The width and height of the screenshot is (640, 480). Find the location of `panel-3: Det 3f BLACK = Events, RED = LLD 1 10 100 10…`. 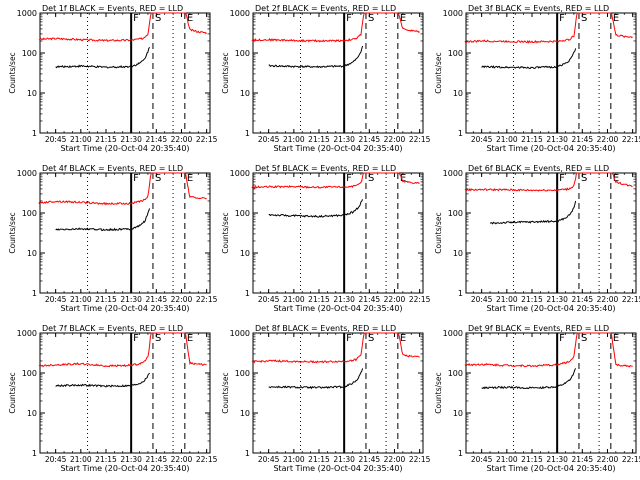

panel-3: Det 3f BLACK = Events, RED = LLD 1 10 100 10… is located at coordinates (537, 78).